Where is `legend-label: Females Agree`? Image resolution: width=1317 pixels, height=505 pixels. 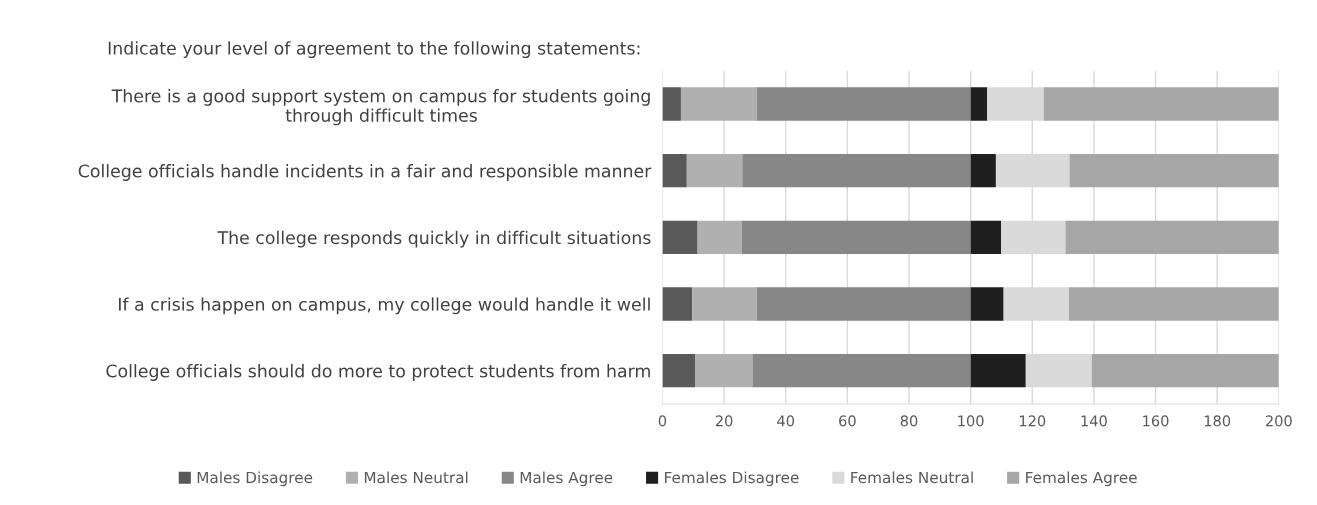 legend-label: Females Agree is located at coordinates (1081, 479).